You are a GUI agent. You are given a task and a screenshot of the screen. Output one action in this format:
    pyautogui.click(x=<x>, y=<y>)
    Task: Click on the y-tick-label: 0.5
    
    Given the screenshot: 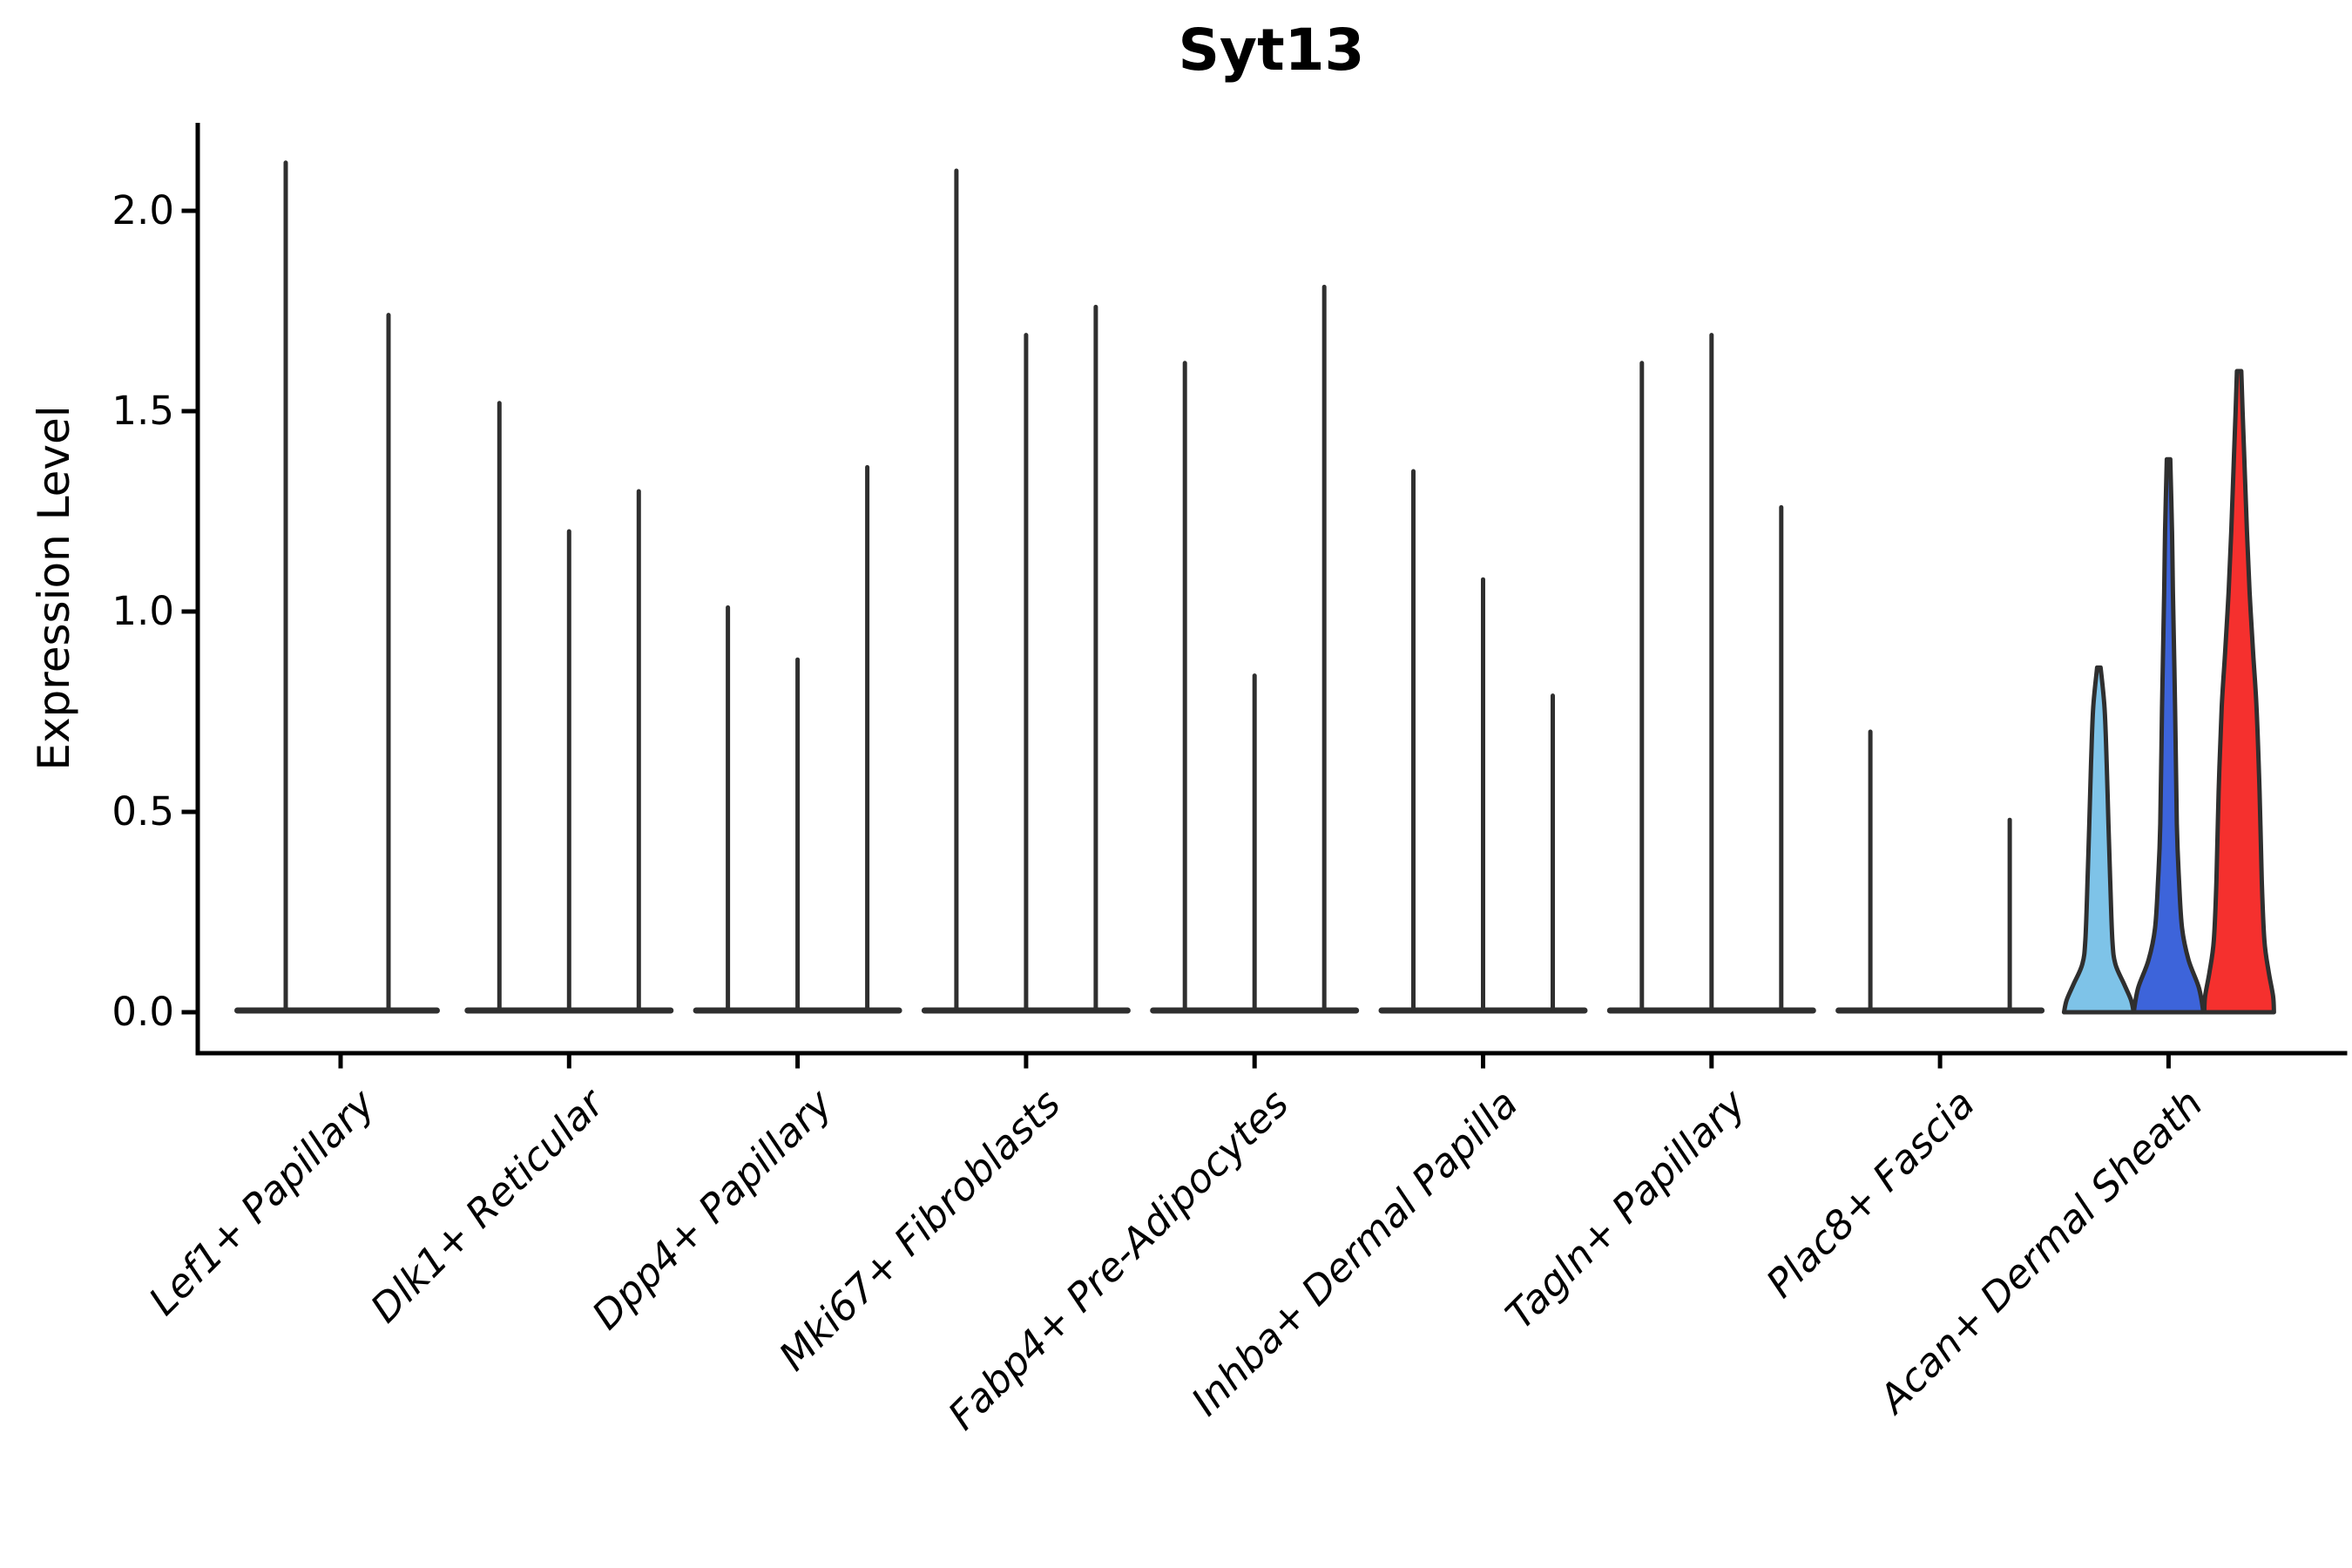 What is the action you would take?
    pyautogui.click(x=143, y=811)
    